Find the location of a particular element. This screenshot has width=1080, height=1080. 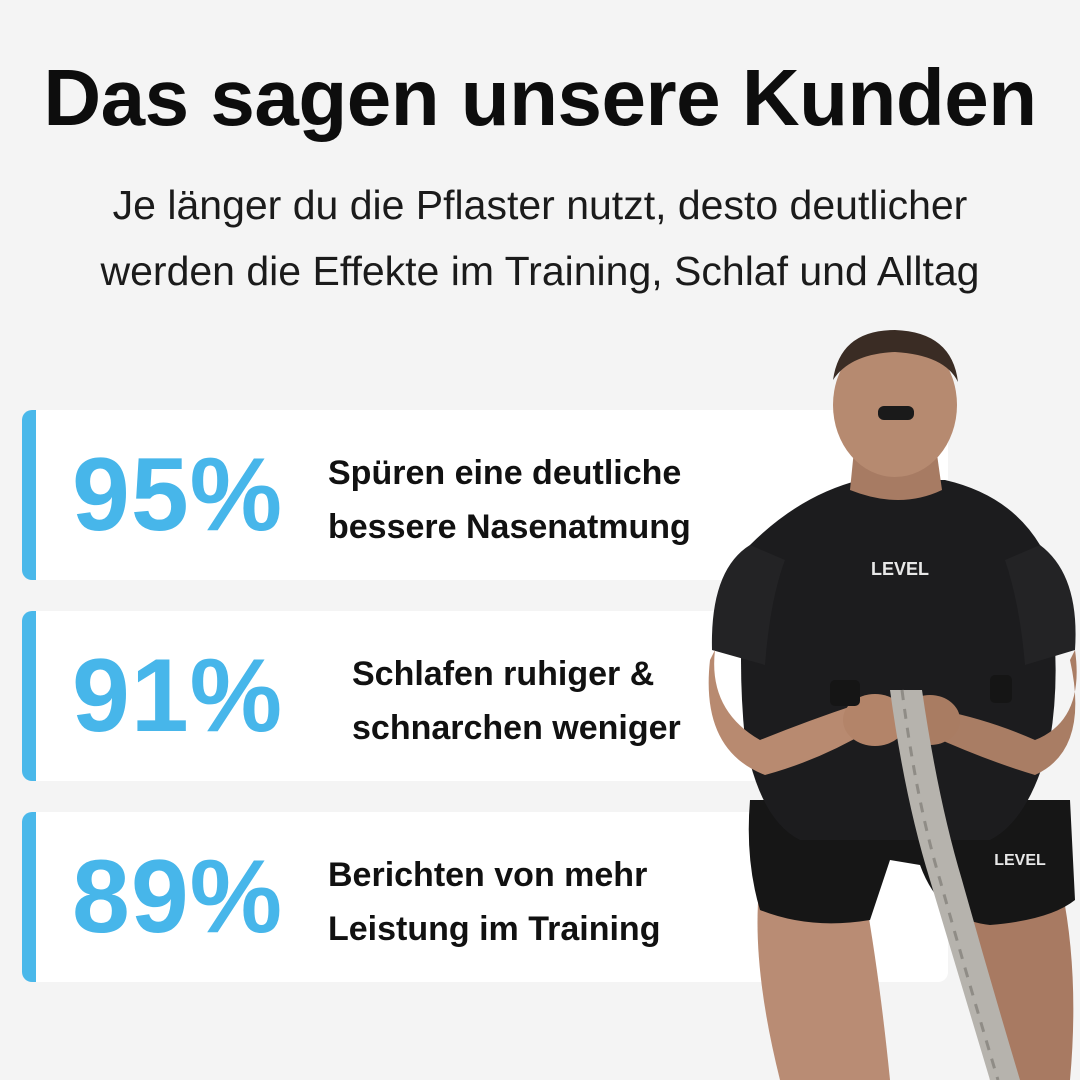

stat-description: Schlafen ruhiger & schnarchen weniger is located at coordinates (516, 701).